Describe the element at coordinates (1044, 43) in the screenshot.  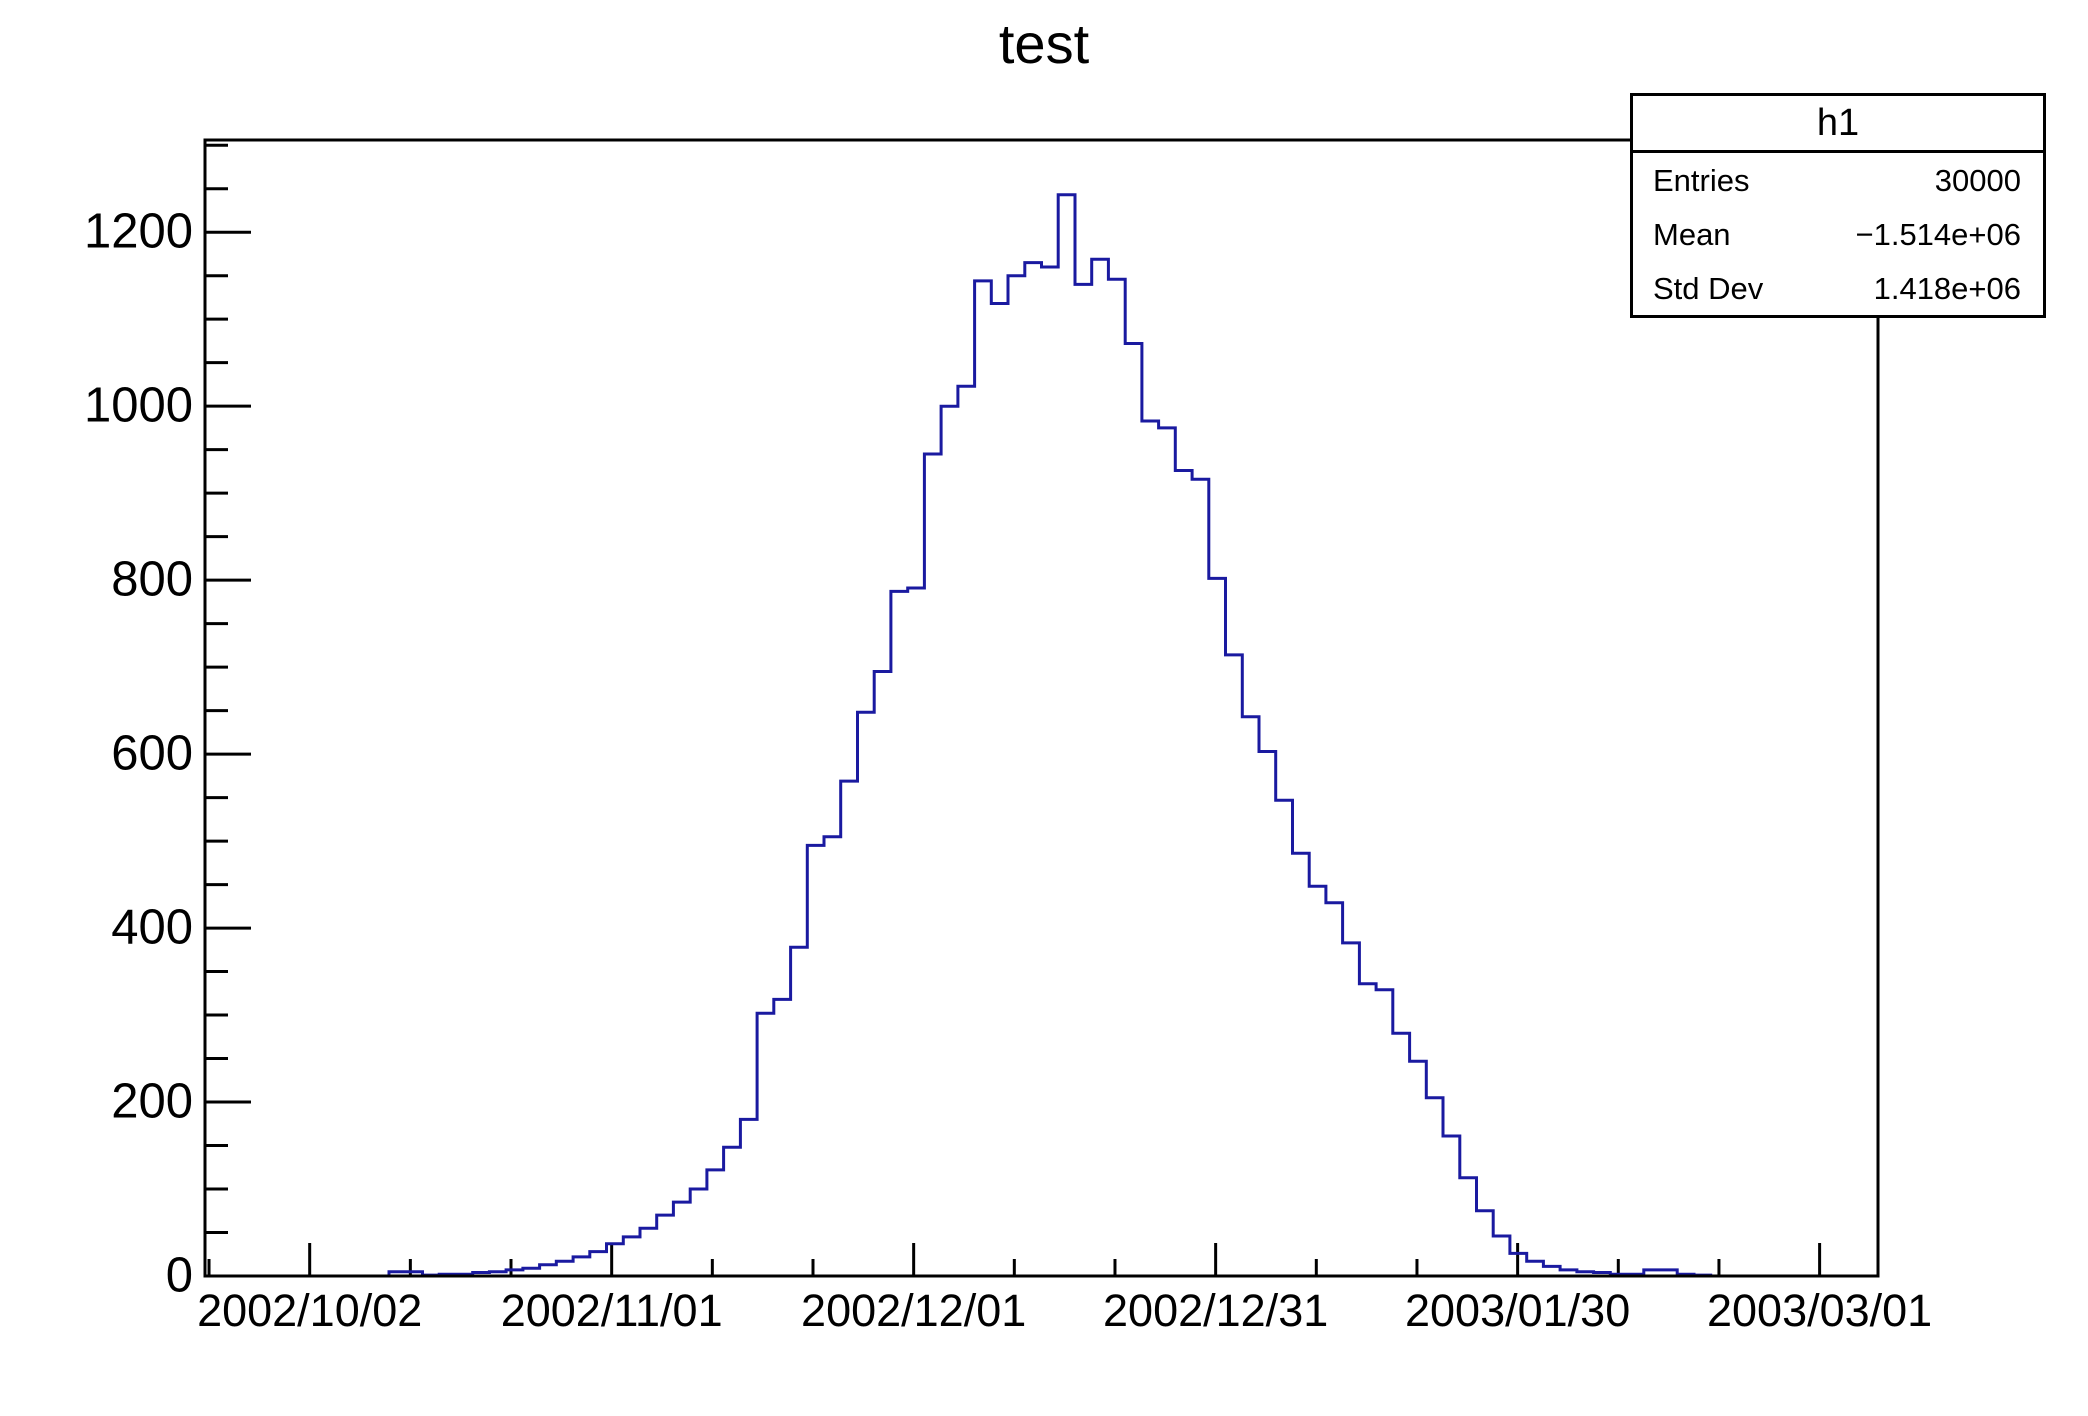
I see `chart-title: test` at that location.